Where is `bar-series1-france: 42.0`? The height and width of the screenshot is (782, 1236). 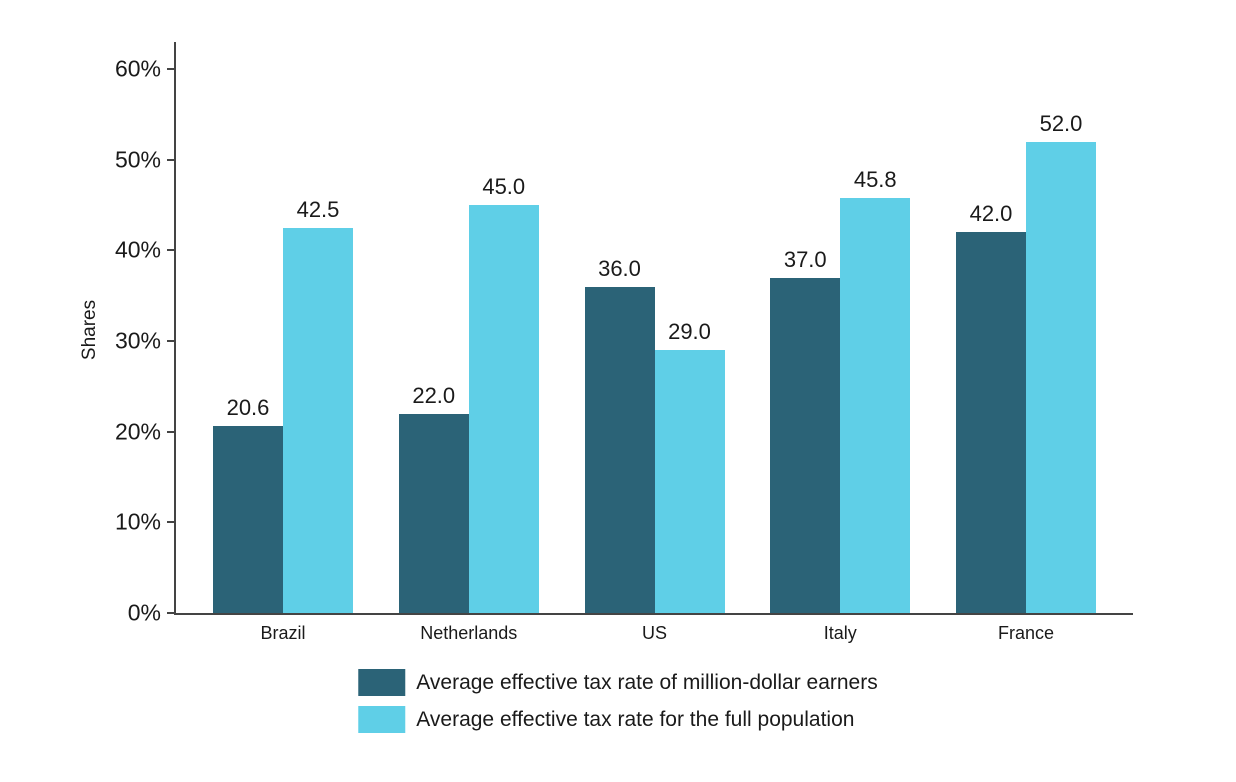 bar-series1-france: 42.0 is located at coordinates (991, 408).